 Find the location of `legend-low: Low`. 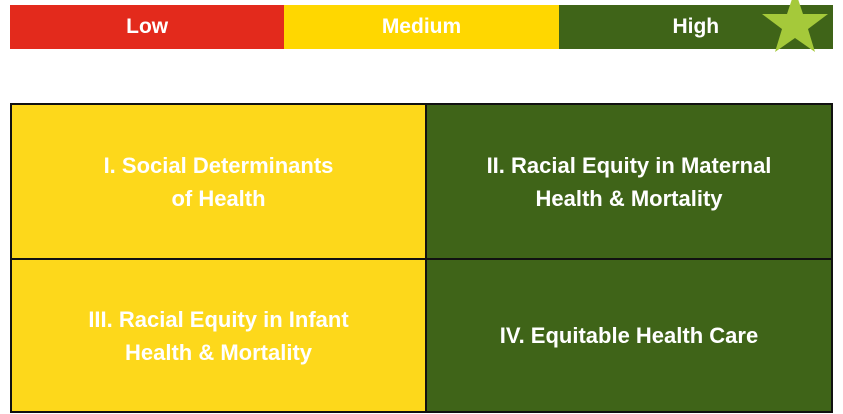

legend-low: Low is located at coordinates (147, 27).